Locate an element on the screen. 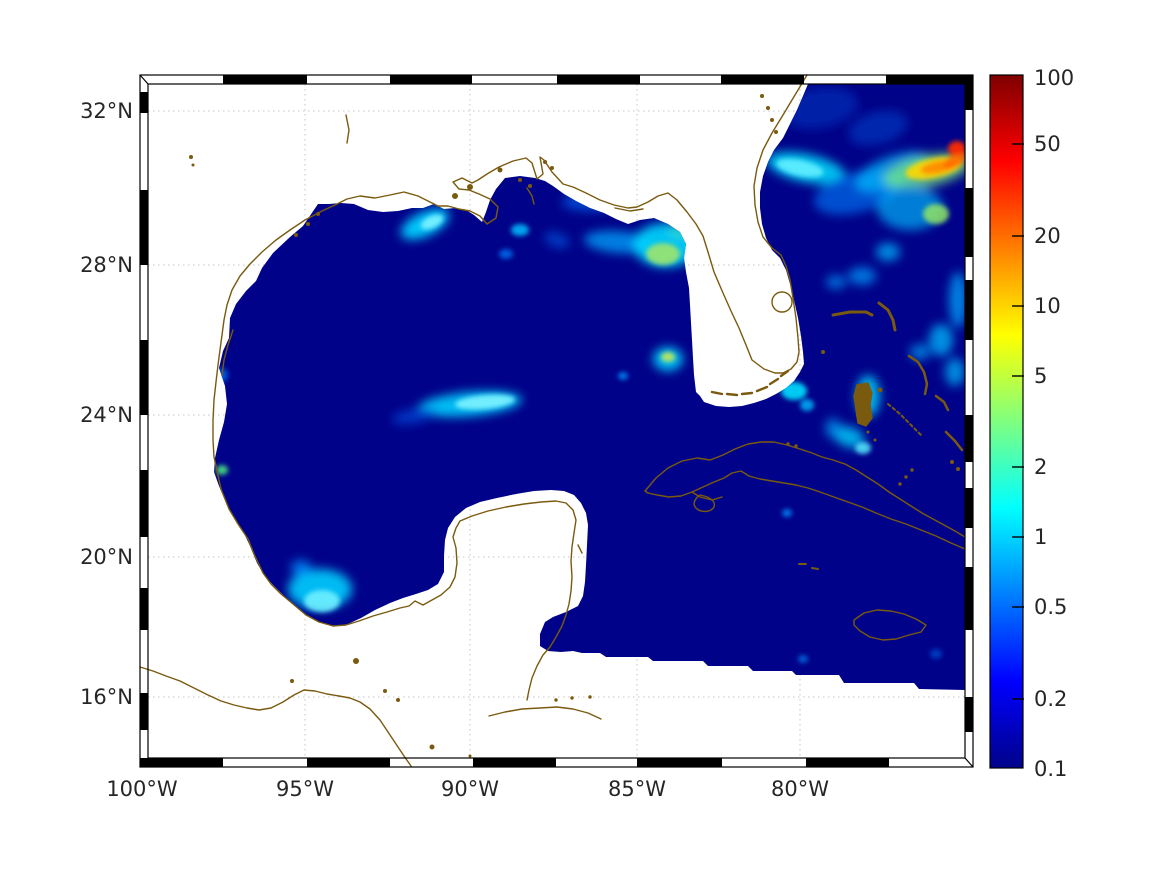 This screenshot has width=1167, height=875. lon-tick-label: 85°W is located at coordinates (637, 789).